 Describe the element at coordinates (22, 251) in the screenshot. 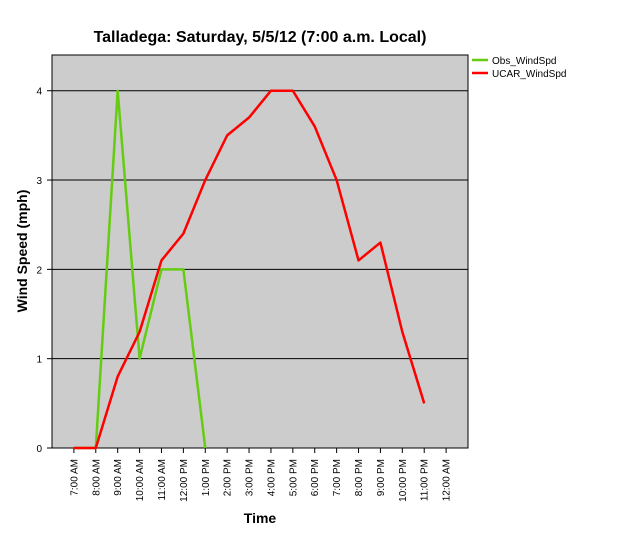

I see `y-axis-label: Wind Speed (mph)` at that location.